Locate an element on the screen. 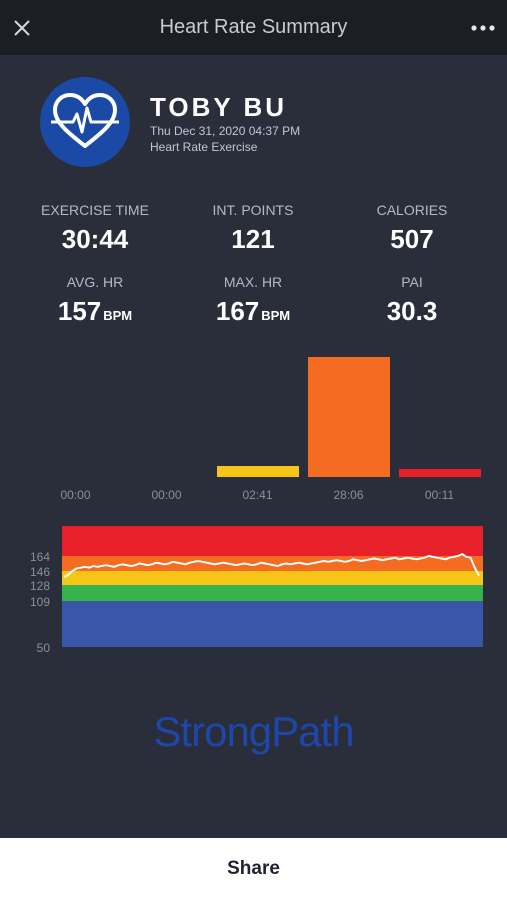 This screenshot has height=900, width=507. heart-rate-line-chart is located at coordinates (272, 586).